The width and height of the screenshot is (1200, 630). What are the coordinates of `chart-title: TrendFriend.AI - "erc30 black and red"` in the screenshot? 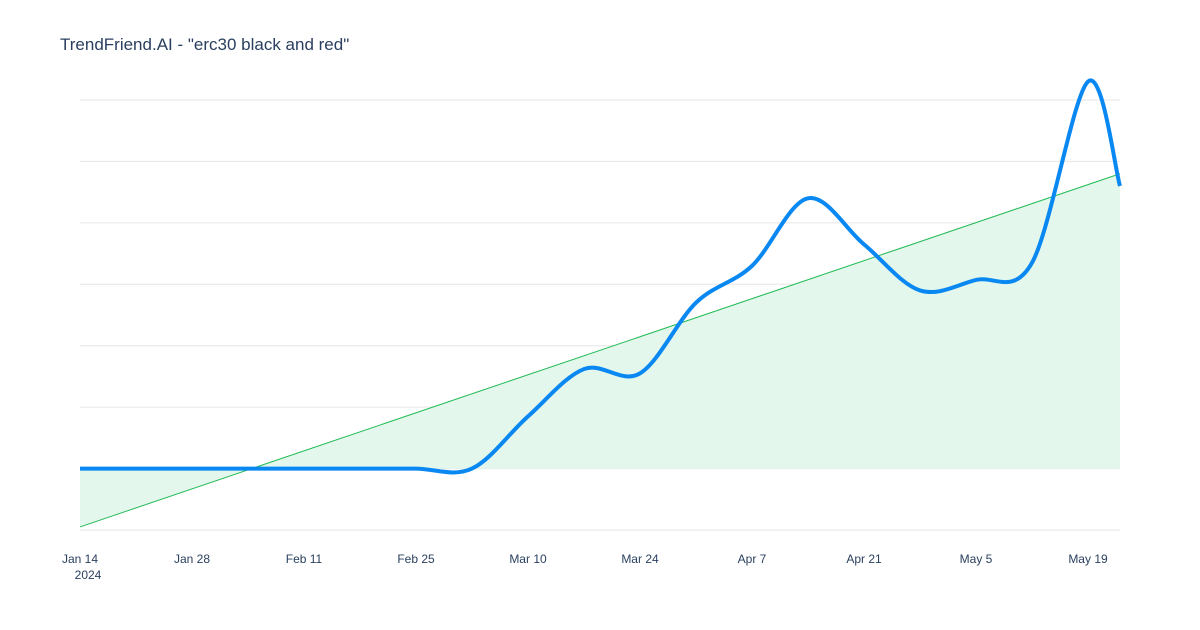 It's located at (204, 44).